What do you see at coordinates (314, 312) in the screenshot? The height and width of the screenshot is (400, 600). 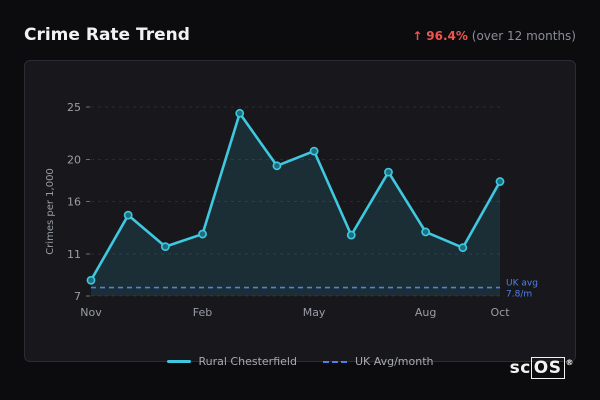 I see `x-tick-label: May` at bounding box center [314, 312].